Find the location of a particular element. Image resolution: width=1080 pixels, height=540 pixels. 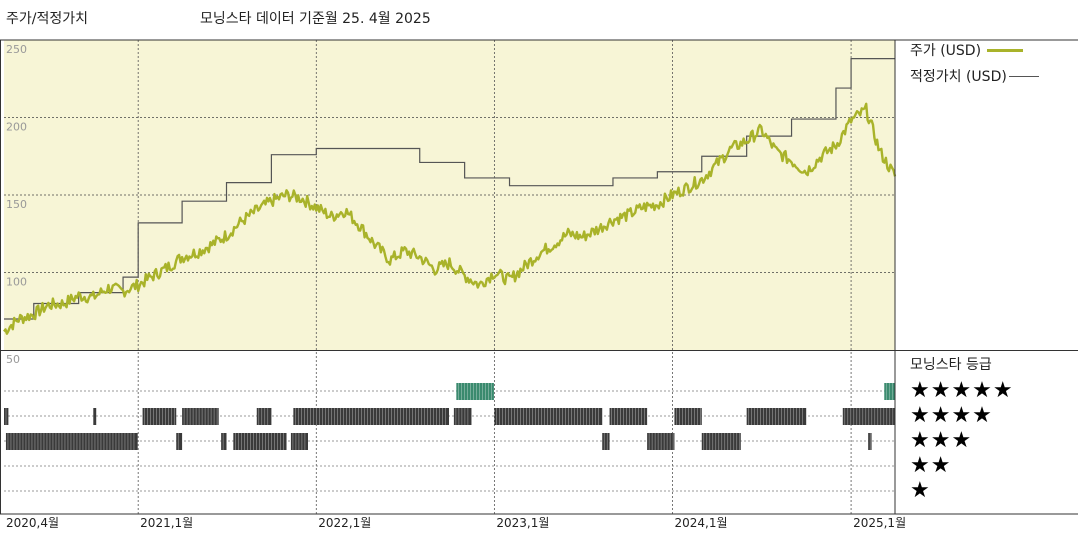

legend-item-fair-value: 적정가치 (USD) is located at coordinates (974, 76).